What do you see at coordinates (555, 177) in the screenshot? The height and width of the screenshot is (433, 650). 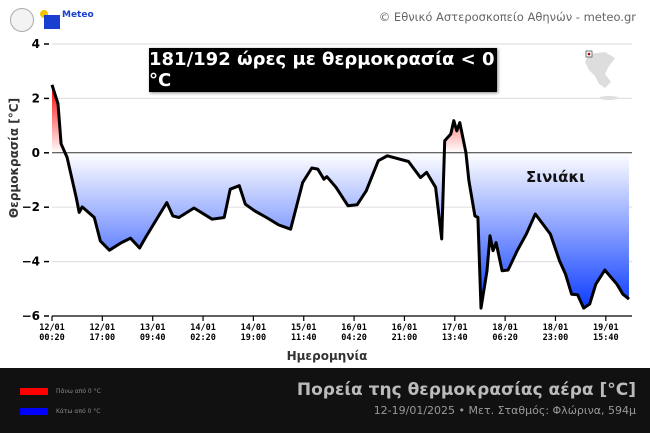 I see `station-label: Σινιάκι` at bounding box center [555, 177].